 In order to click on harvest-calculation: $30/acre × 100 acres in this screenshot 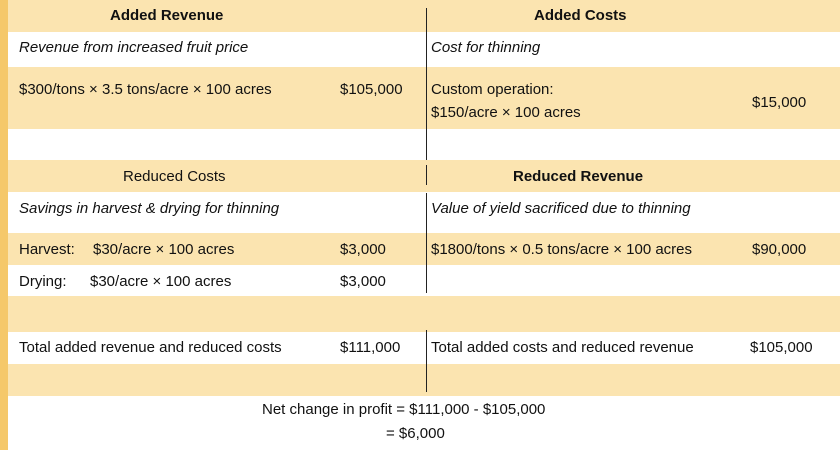, I will do `click(164, 249)`.